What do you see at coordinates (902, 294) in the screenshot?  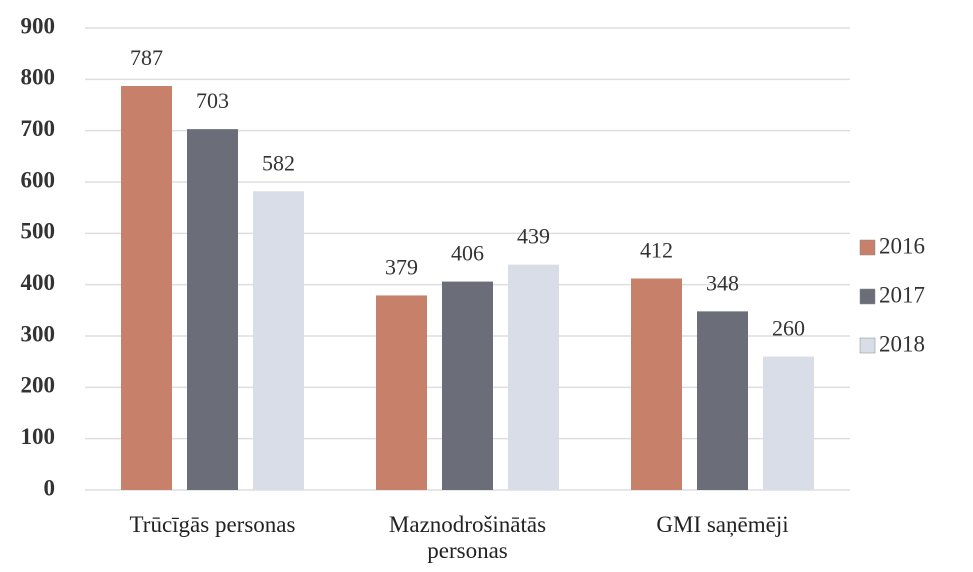 I see `legend-label: 2017` at bounding box center [902, 294].